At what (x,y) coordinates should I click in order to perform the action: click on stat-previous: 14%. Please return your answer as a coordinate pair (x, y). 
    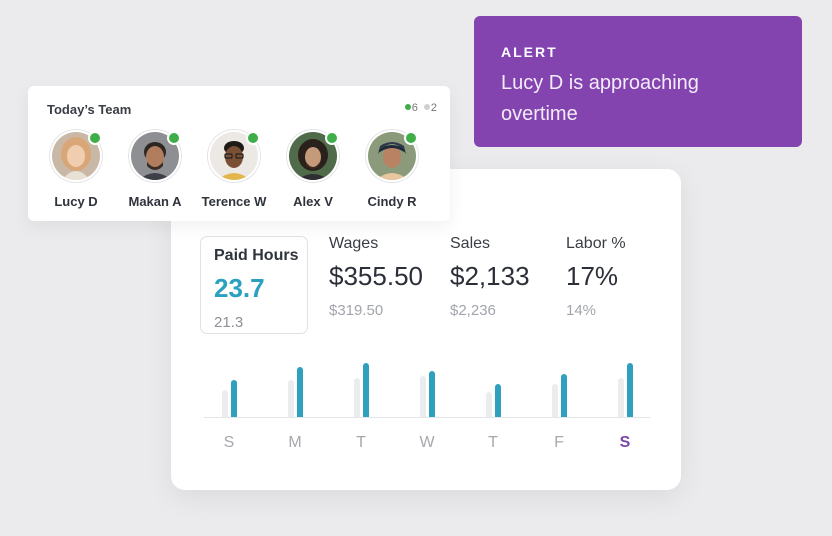
    Looking at the image, I should click on (581, 310).